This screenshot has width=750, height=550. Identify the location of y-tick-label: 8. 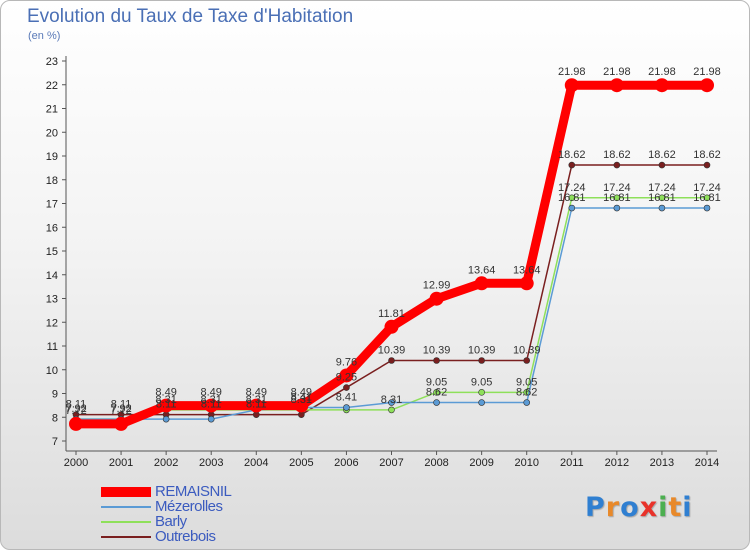
(55, 418).